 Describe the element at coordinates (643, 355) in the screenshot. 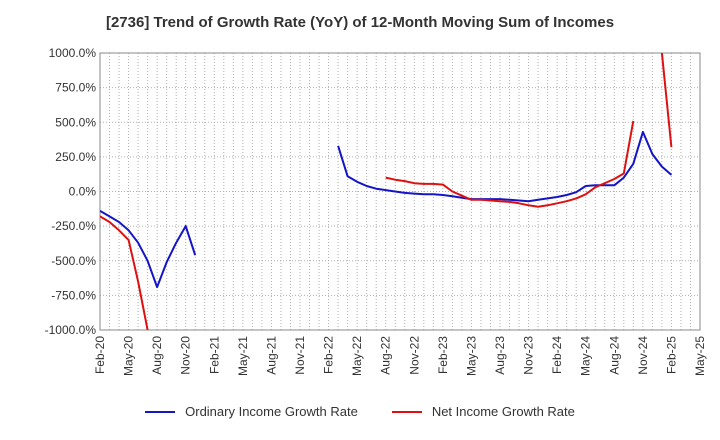

I see `x-tick-label: Nov-24` at that location.